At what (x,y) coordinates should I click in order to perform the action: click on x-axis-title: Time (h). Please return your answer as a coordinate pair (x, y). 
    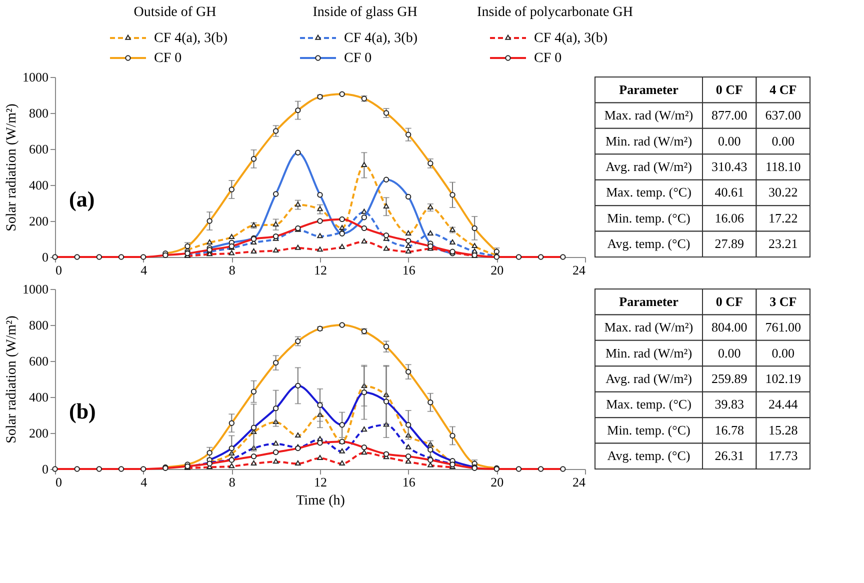
    Looking at the image, I should click on (321, 501).